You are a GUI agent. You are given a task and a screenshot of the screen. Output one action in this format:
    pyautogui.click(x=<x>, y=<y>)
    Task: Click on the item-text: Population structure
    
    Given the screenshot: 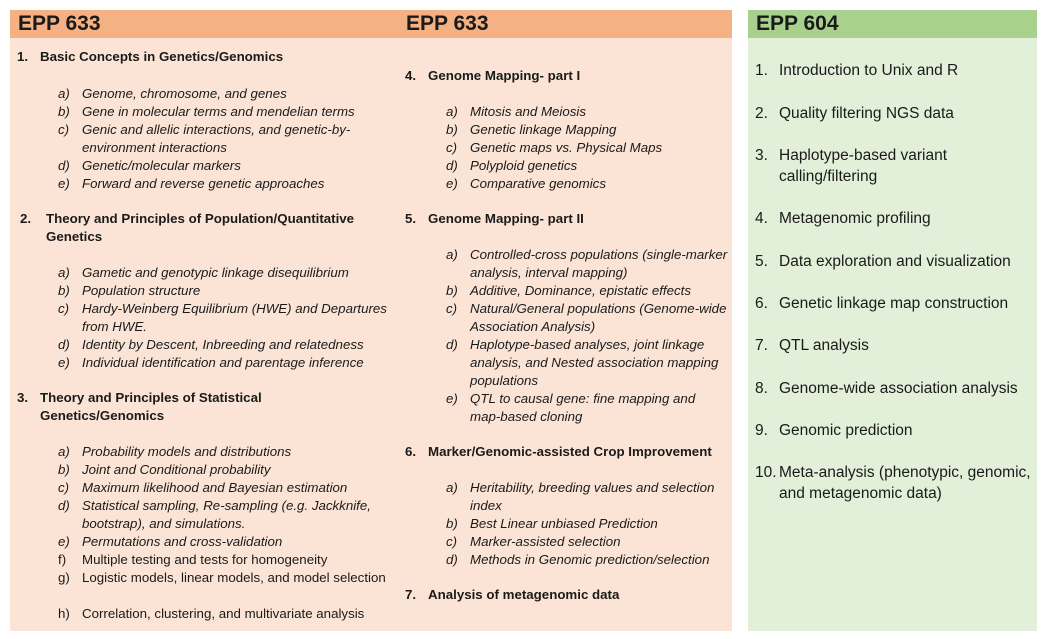 What is the action you would take?
    pyautogui.click(x=141, y=290)
    